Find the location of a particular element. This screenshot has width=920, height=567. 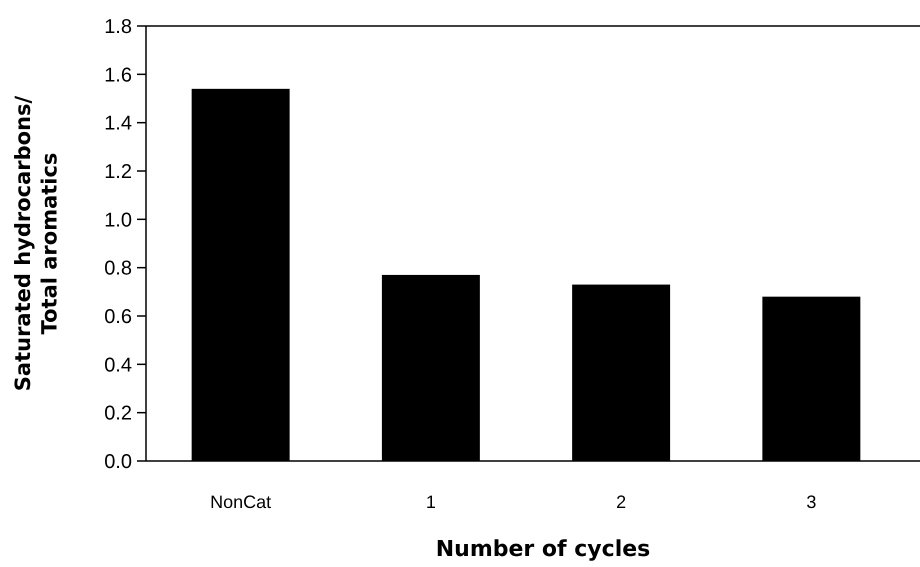

y-tick-label: 0.2 is located at coordinates (118, 413).